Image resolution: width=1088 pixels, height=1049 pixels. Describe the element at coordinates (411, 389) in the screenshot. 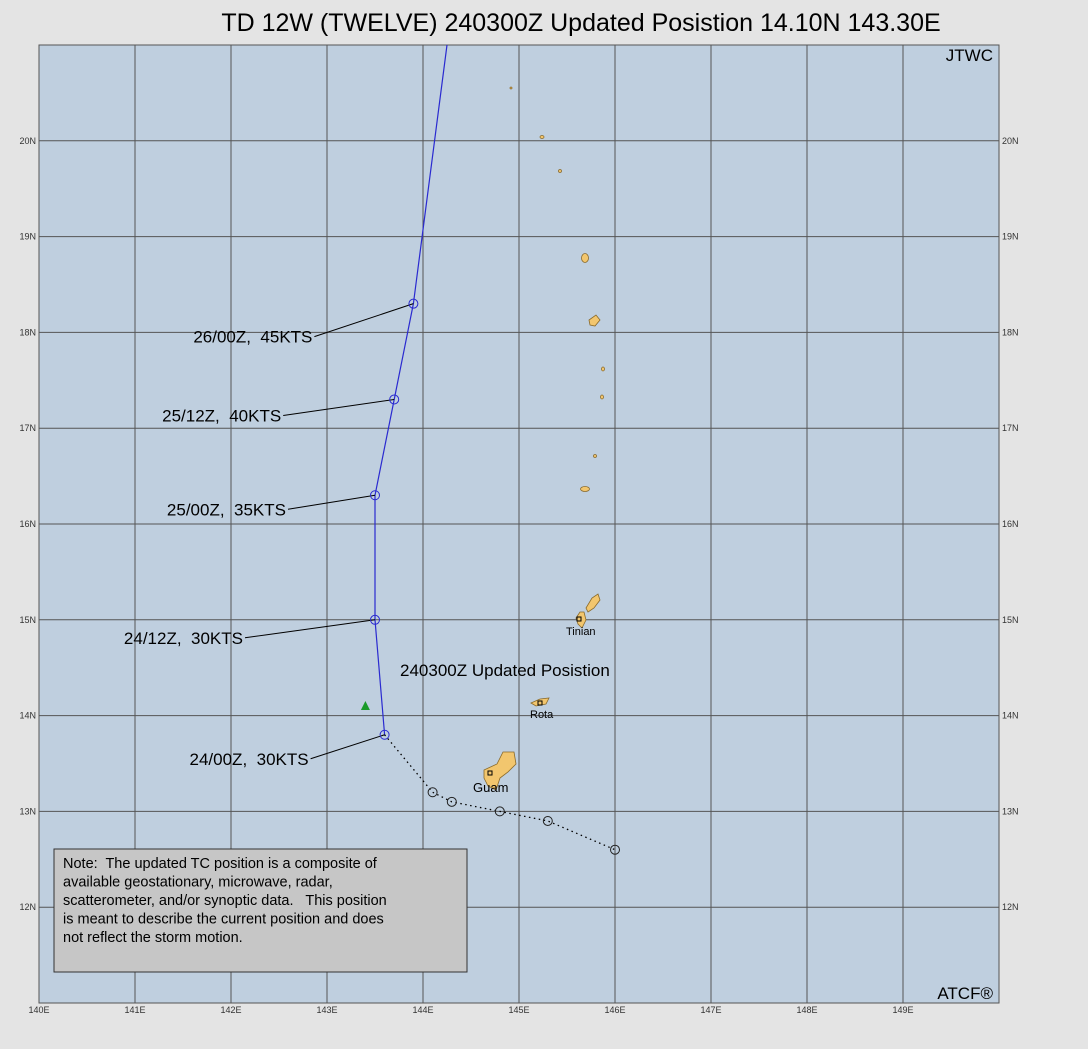

I see `forecast-track-line` at that location.